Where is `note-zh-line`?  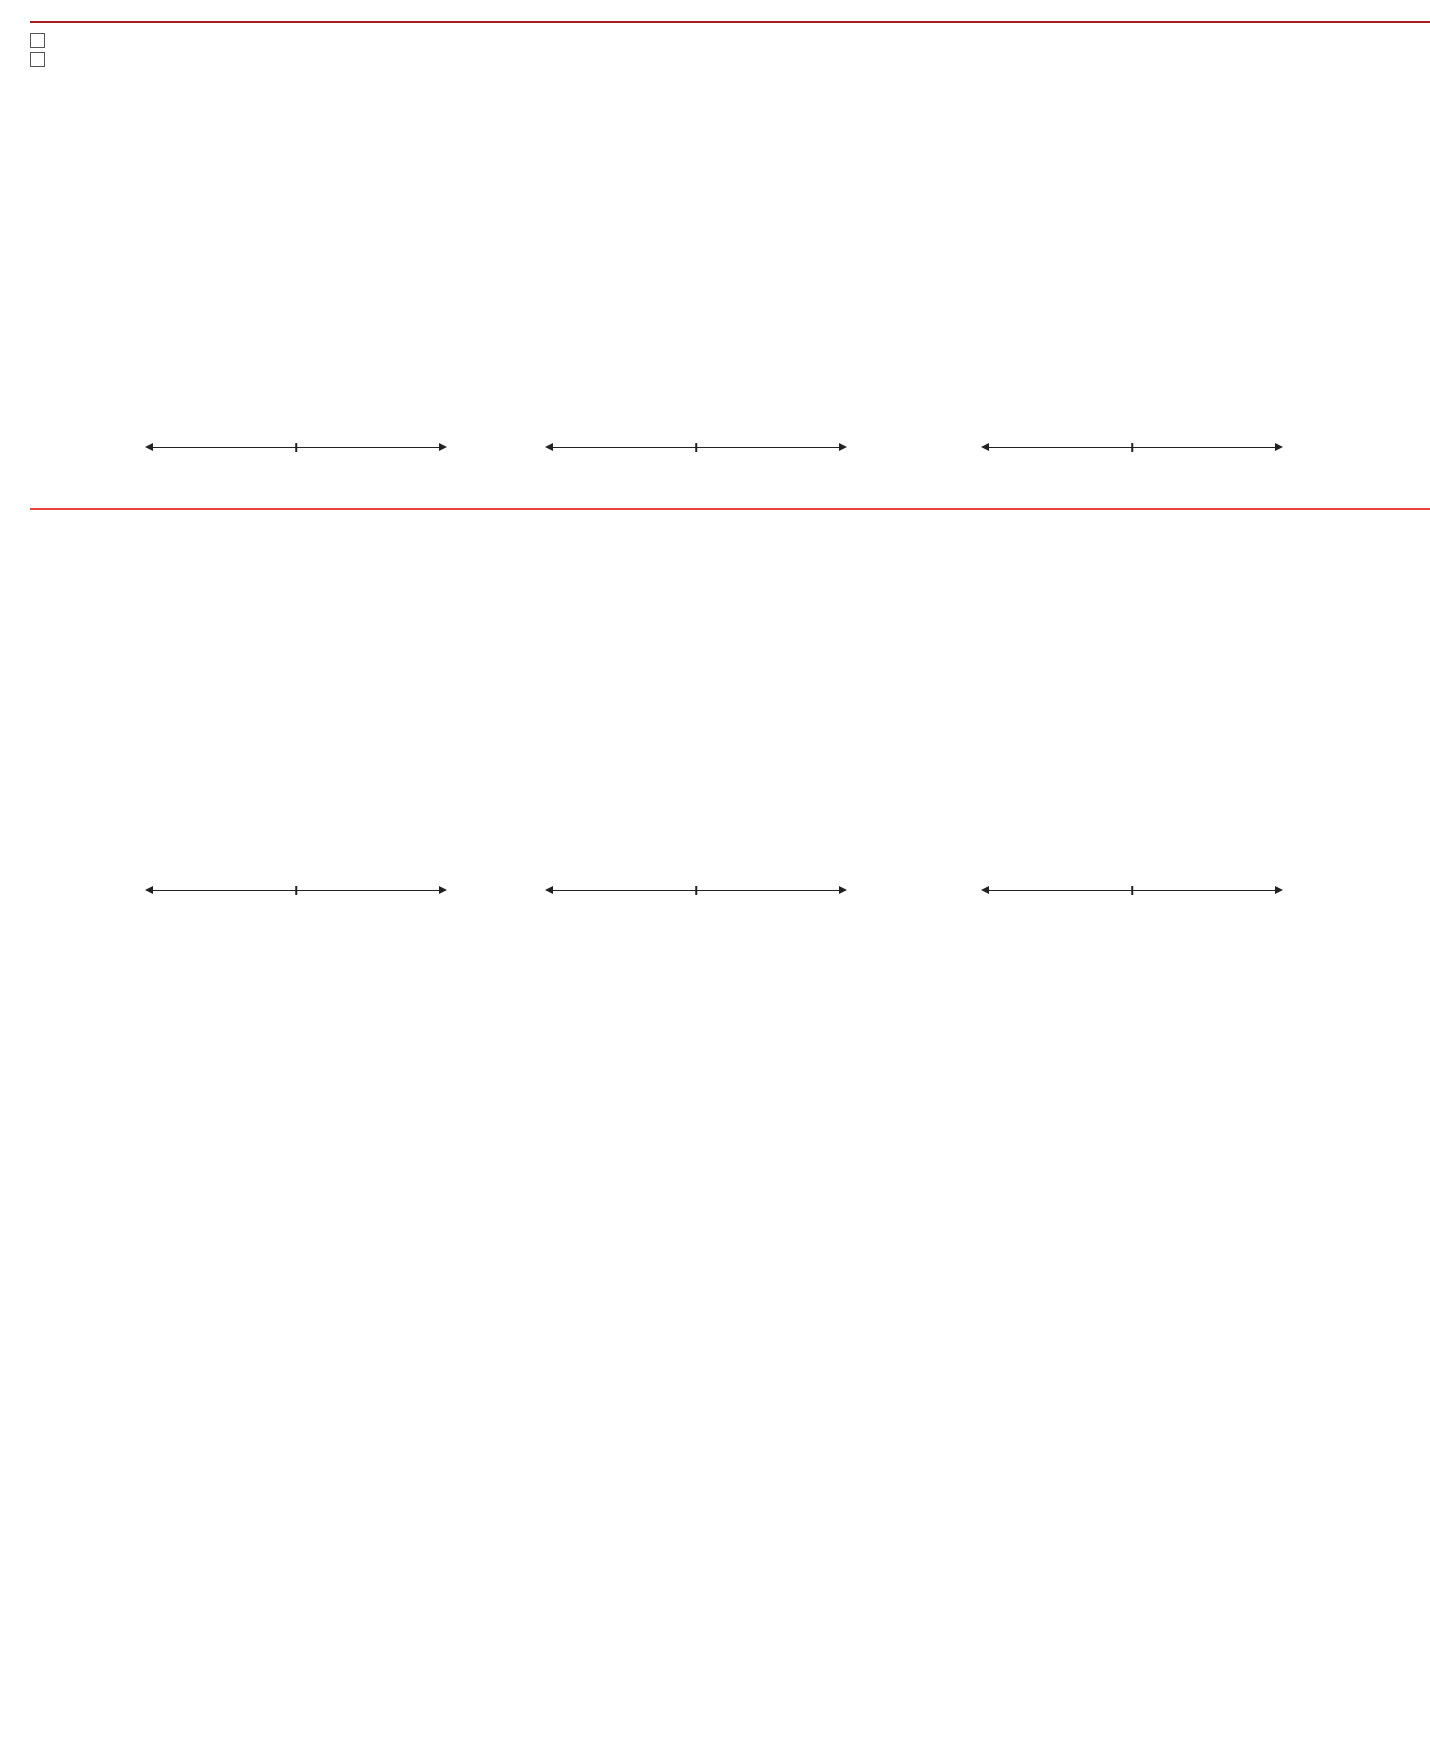
note-zh-line is located at coordinates (730, 40).